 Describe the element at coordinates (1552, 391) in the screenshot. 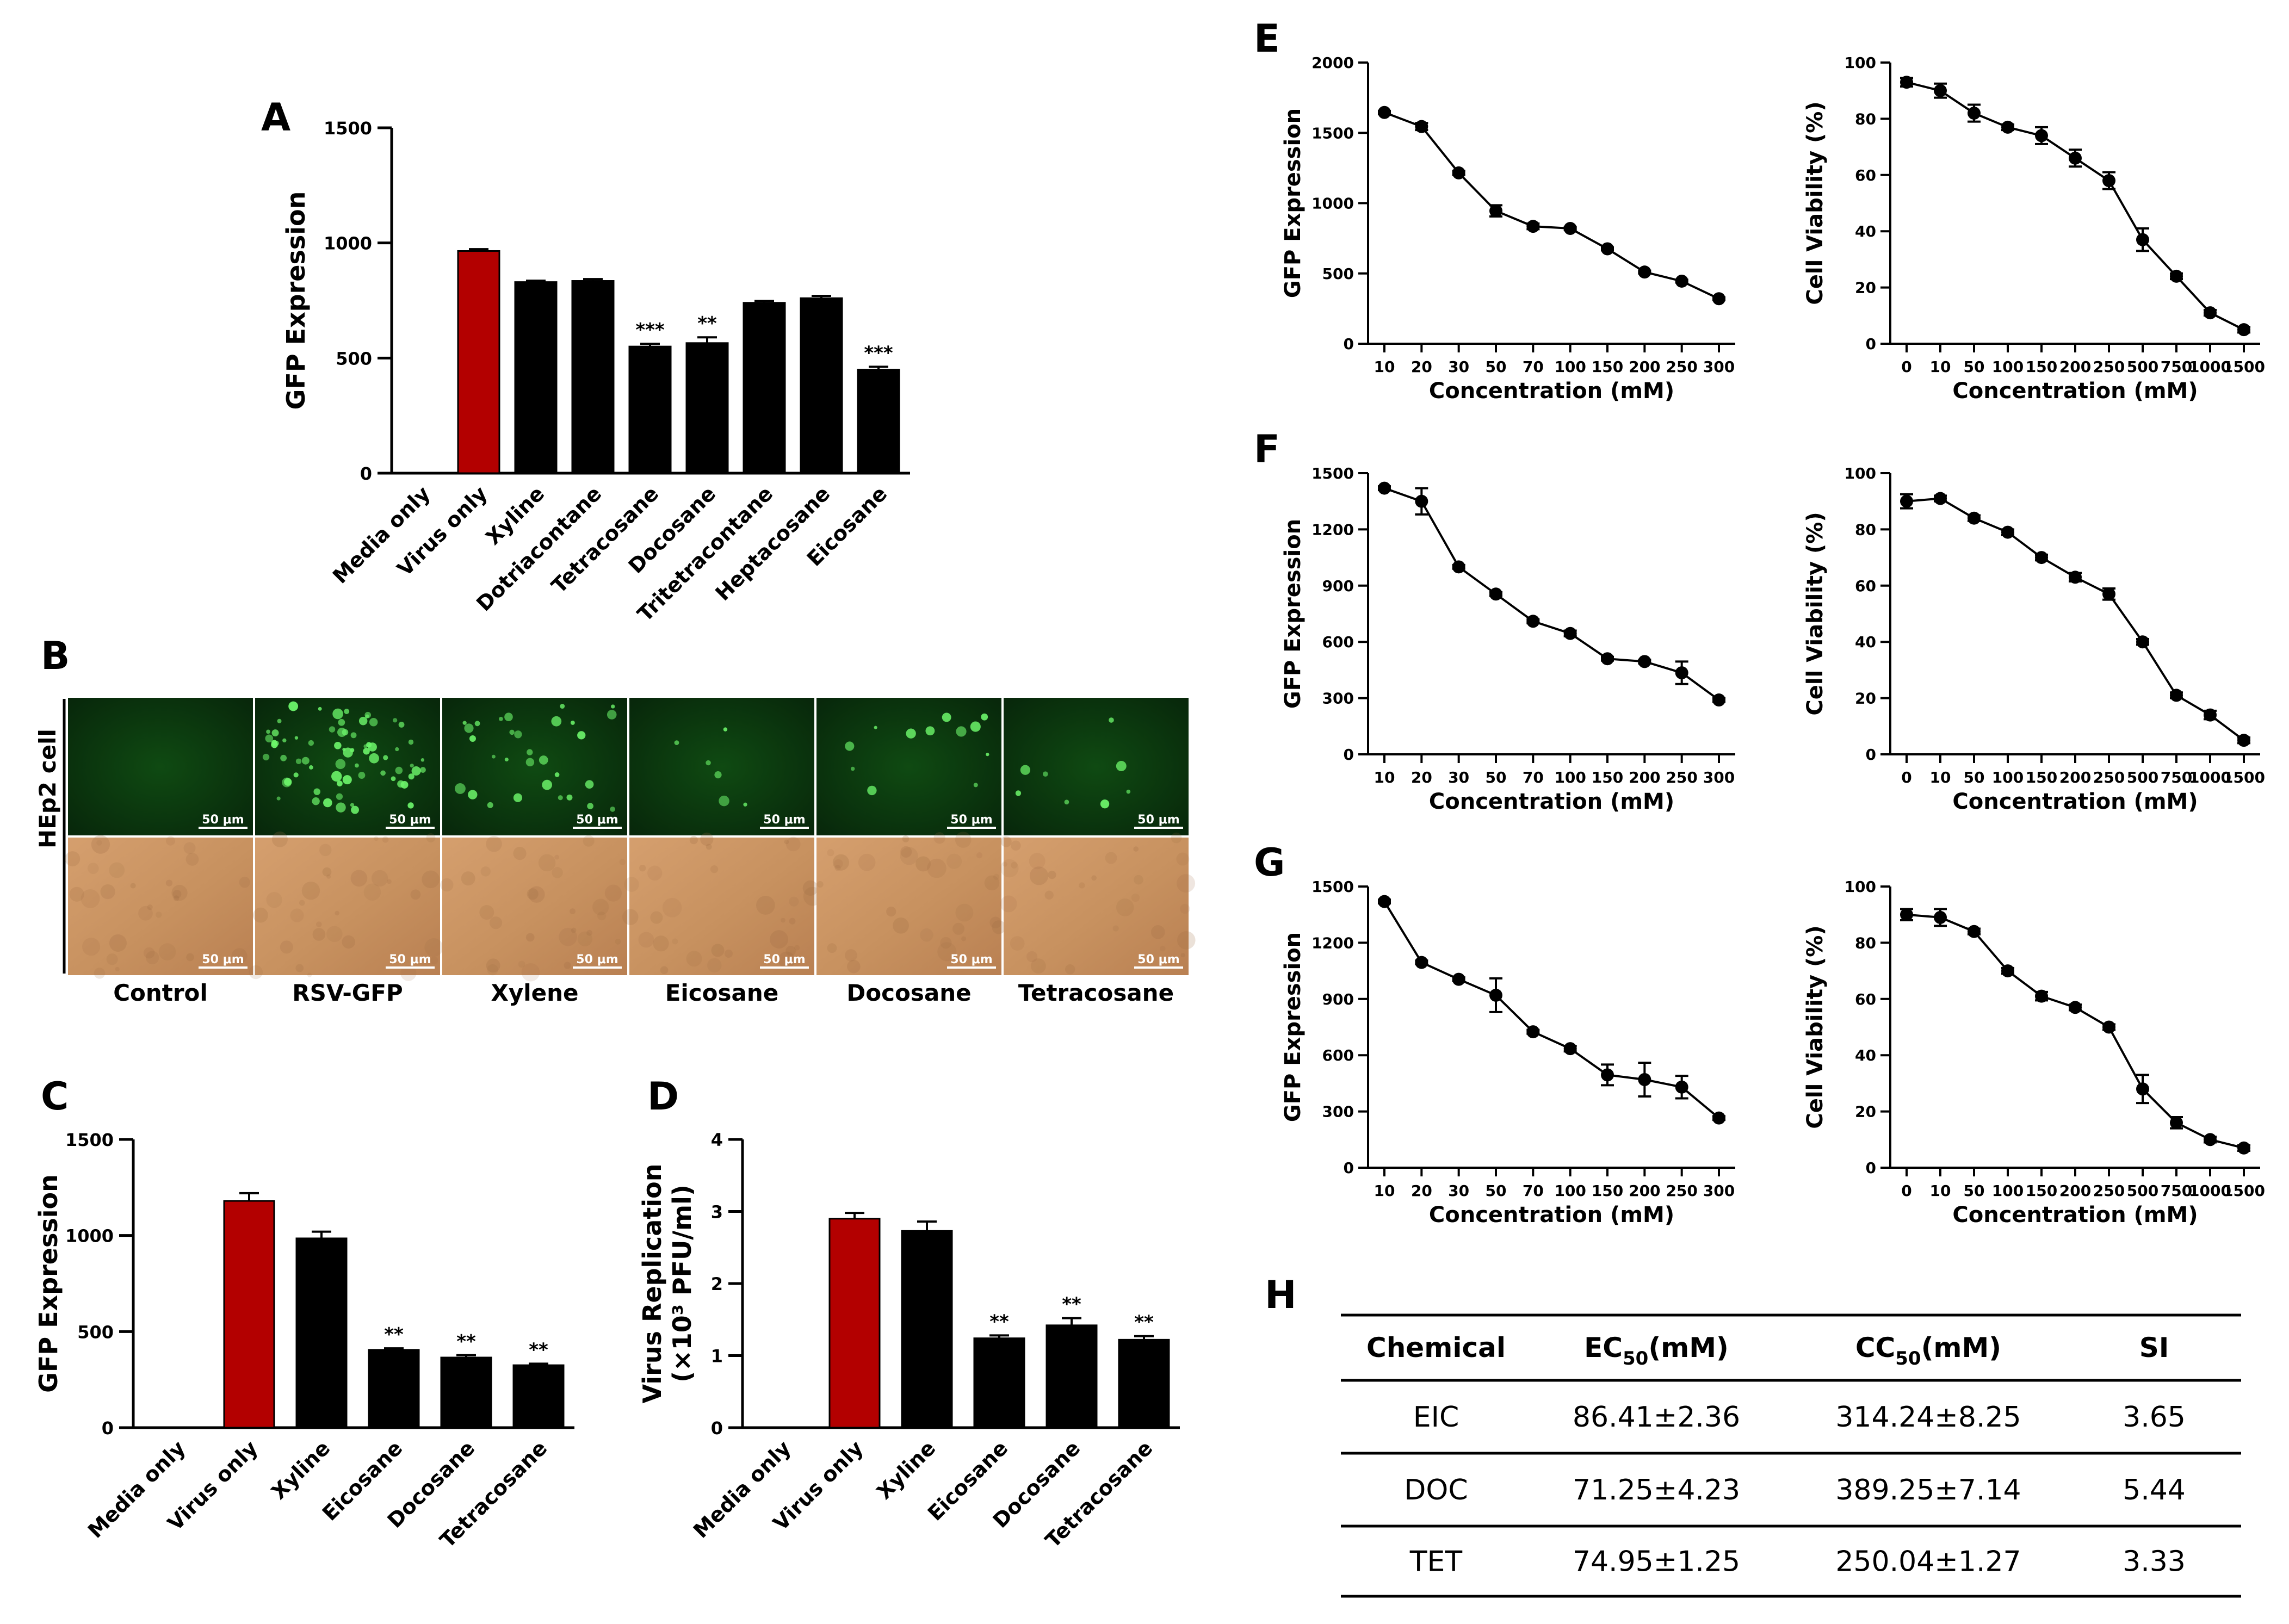

I see `x-axis-label: Concentration (mM)` at that location.